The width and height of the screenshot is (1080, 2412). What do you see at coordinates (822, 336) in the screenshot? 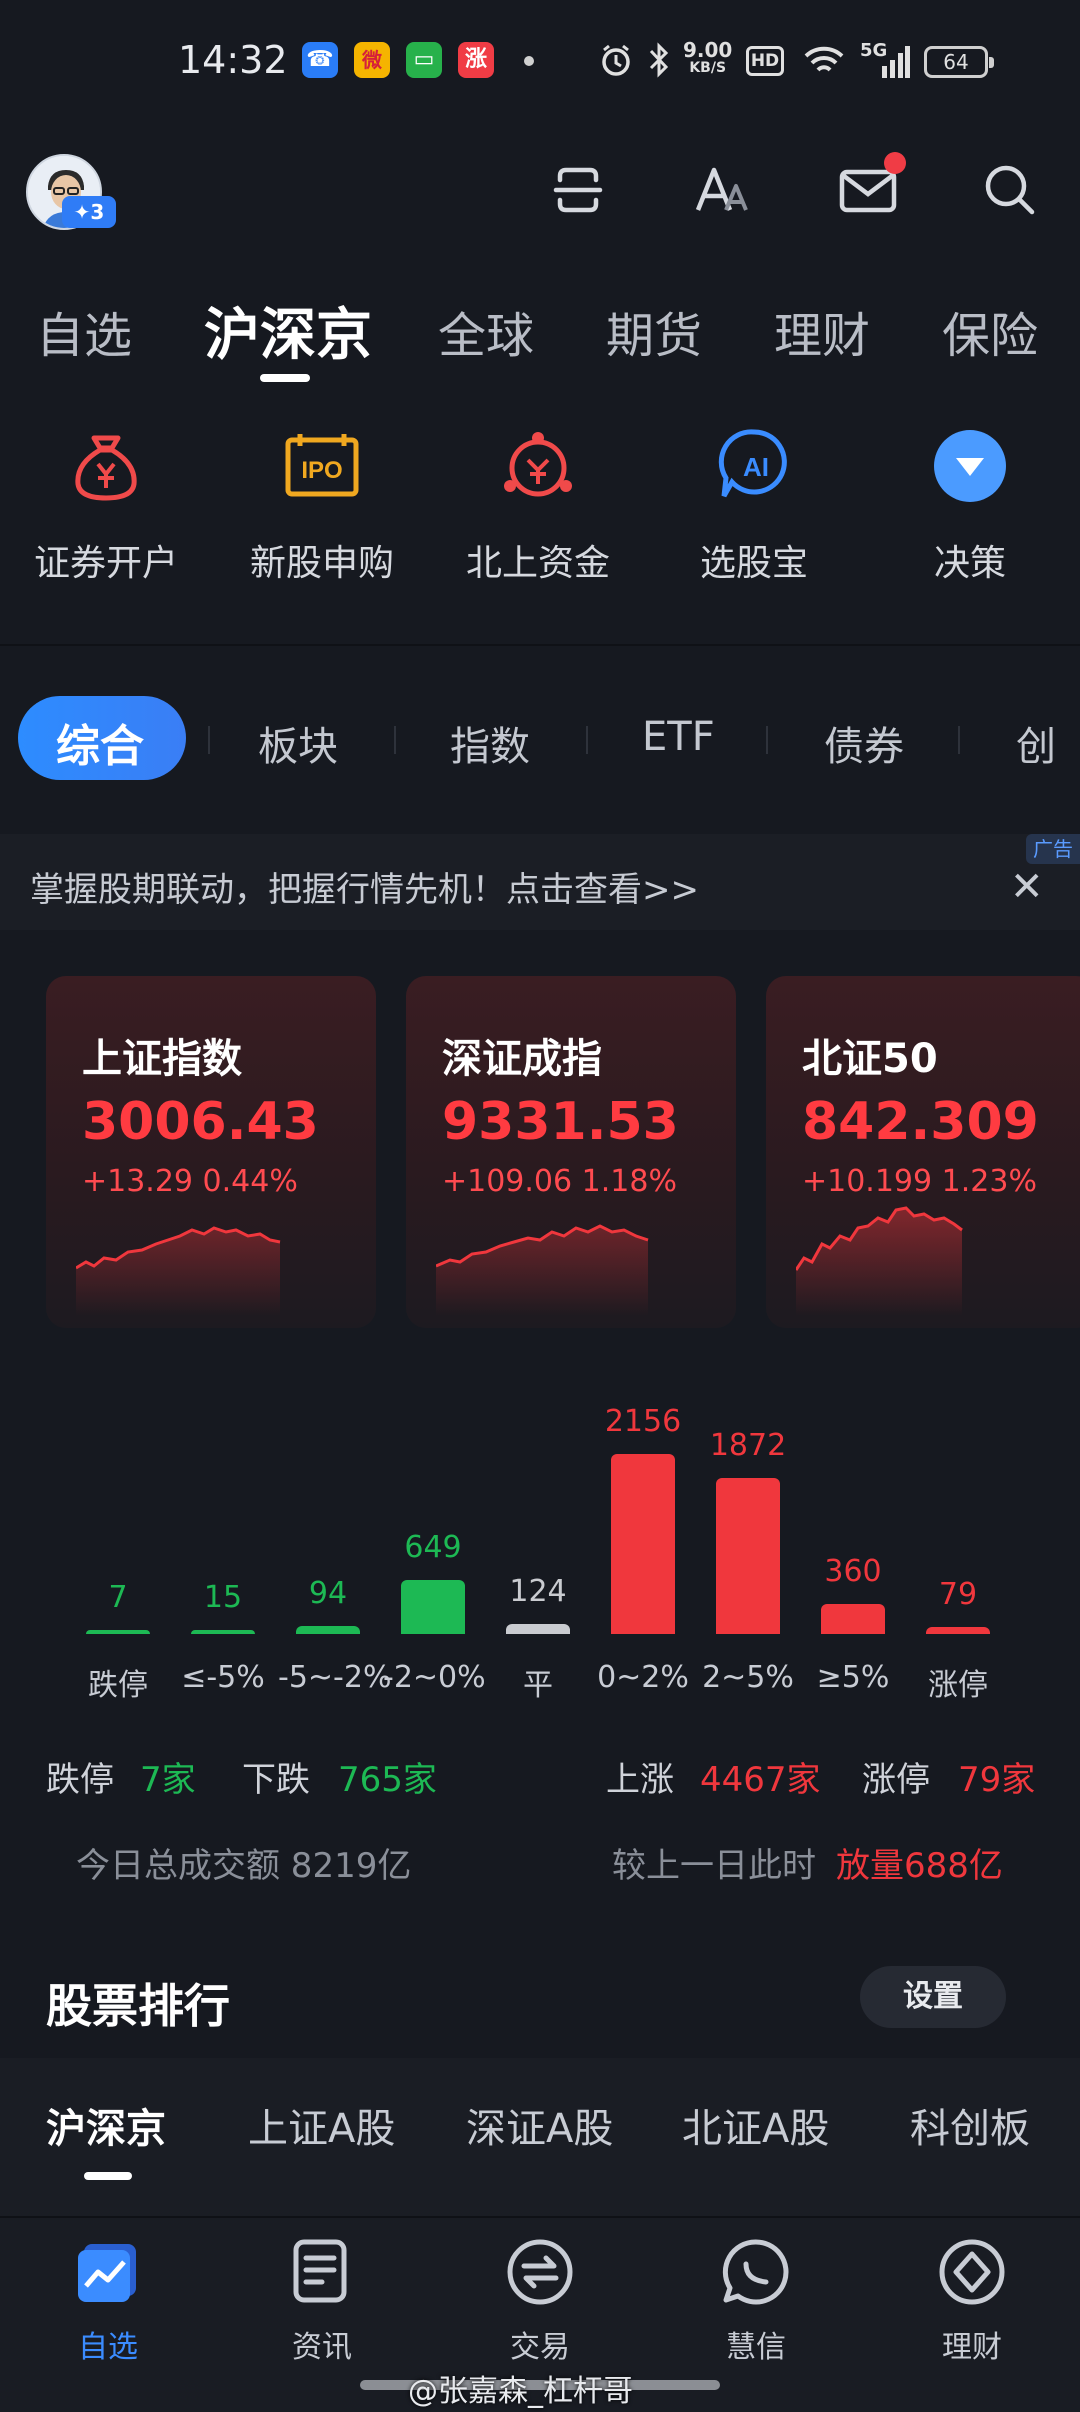
I see `tab-wealth: 理财` at bounding box center [822, 336].